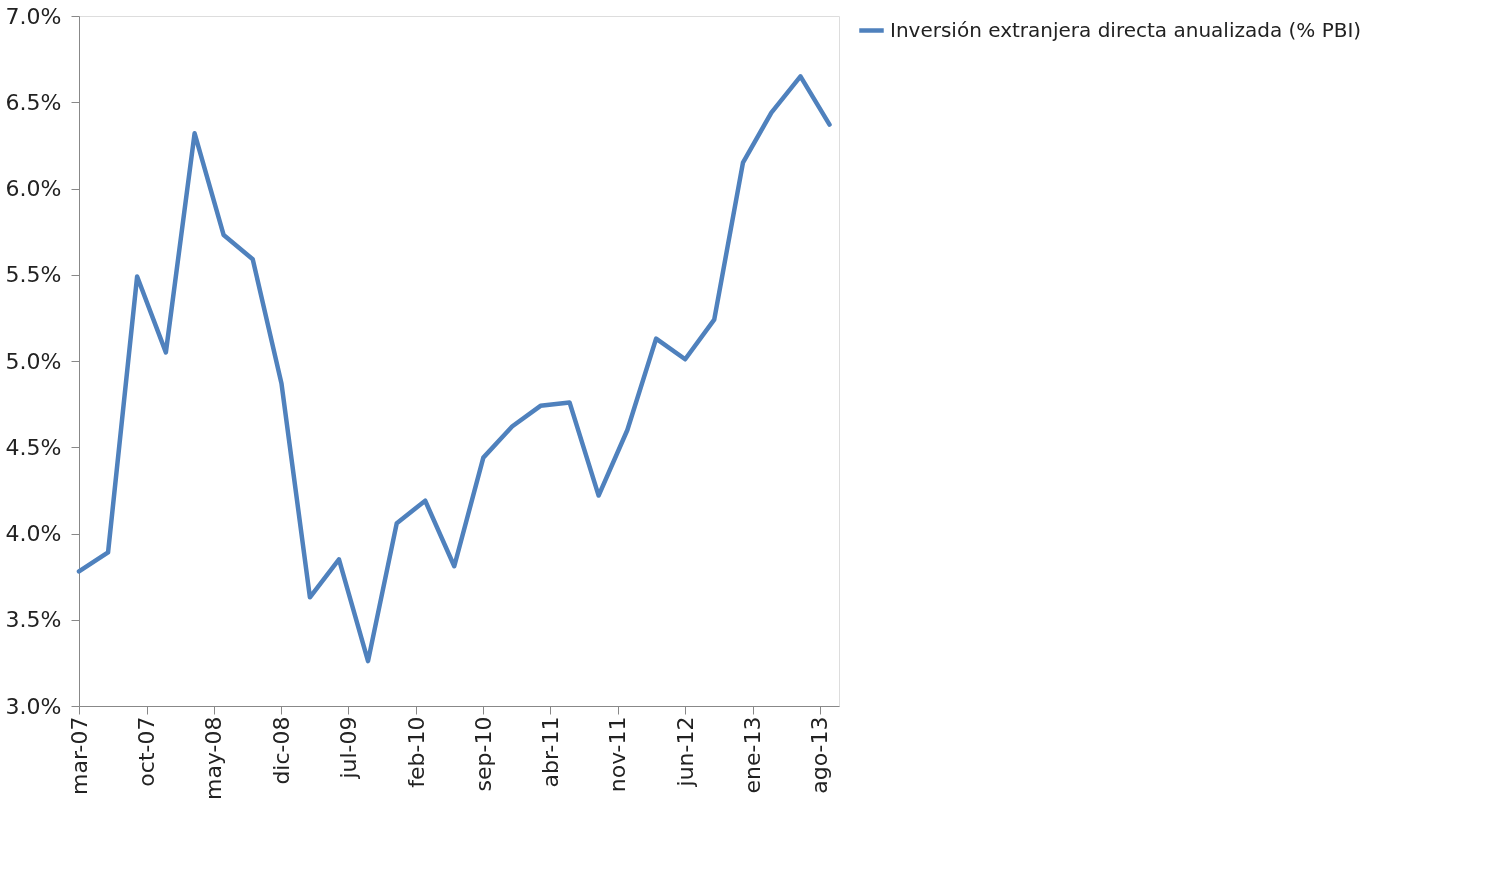 This screenshot has height=877, width=1487. What do you see at coordinates (348, 748) in the screenshot?
I see `x-tick-label: jul-09` at bounding box center [348, 748].